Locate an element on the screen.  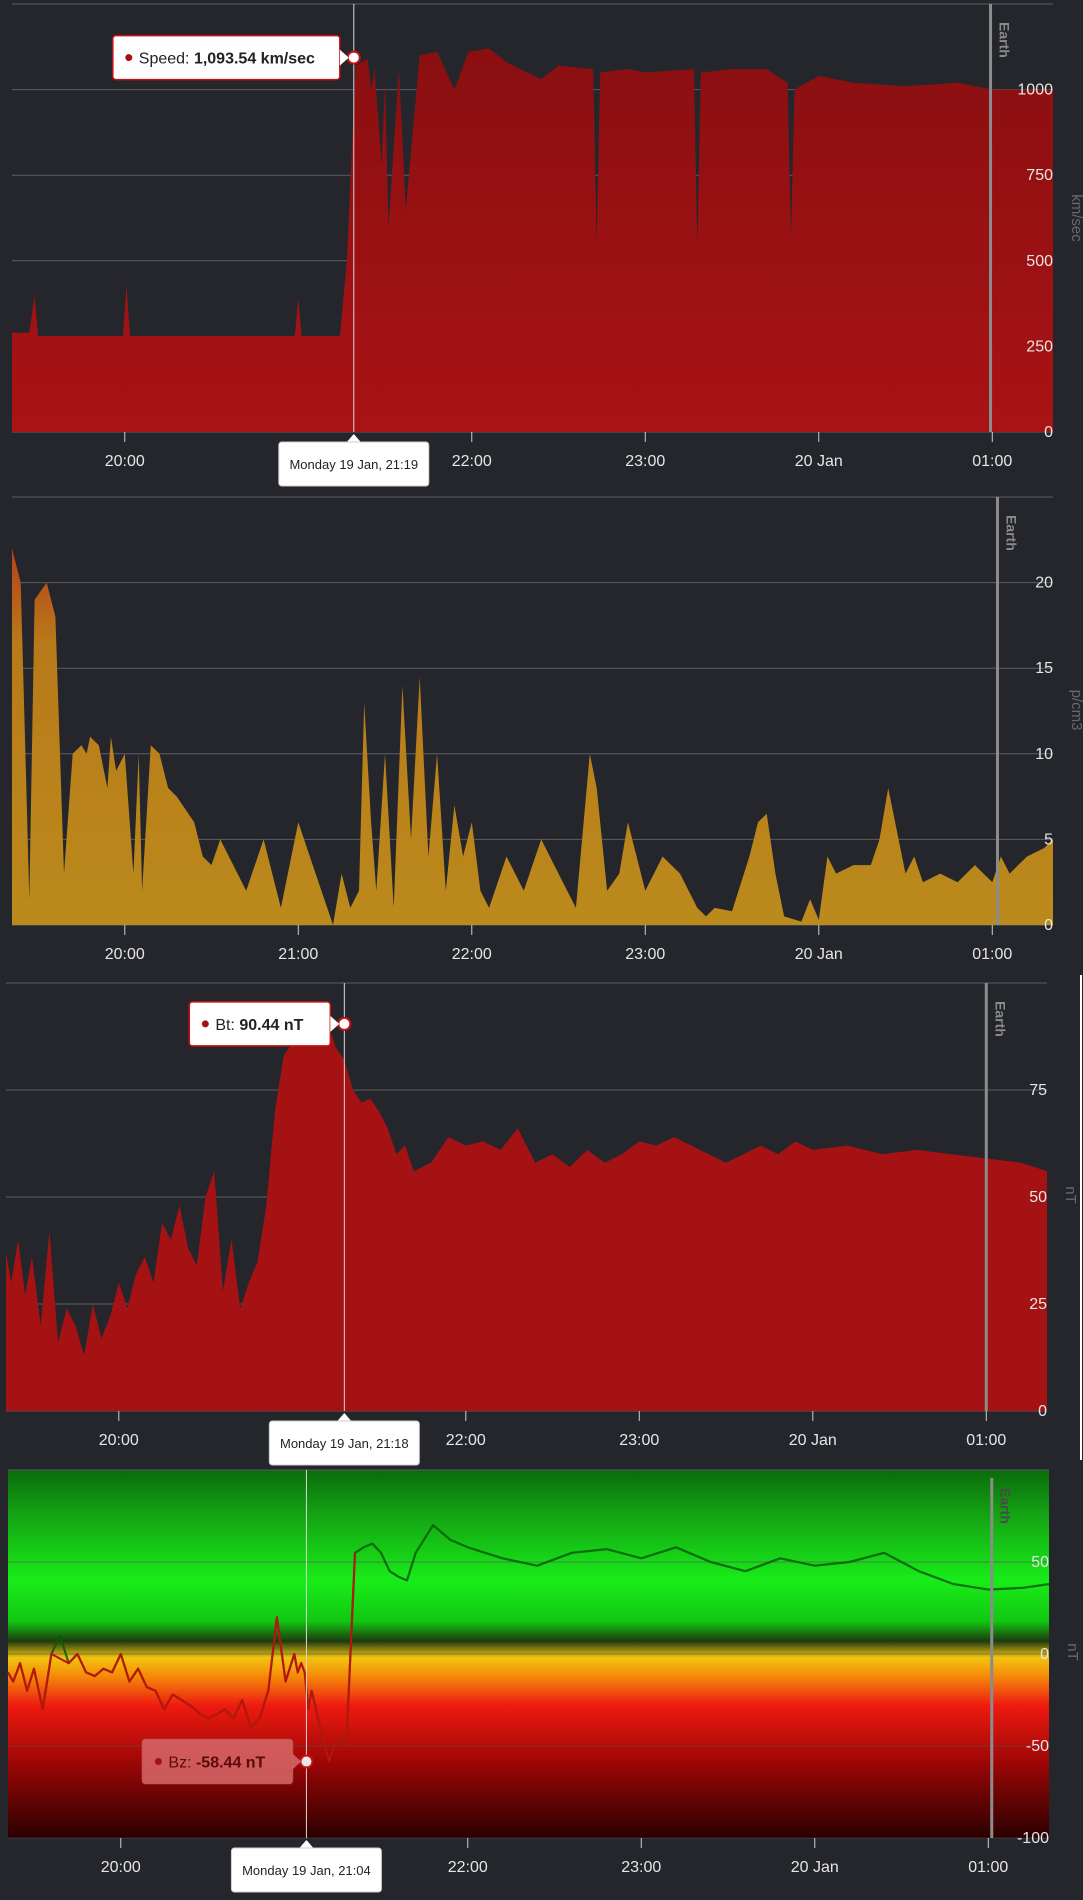
tooltip-value: -58.44 nT is located at coordinates (231, 1763).